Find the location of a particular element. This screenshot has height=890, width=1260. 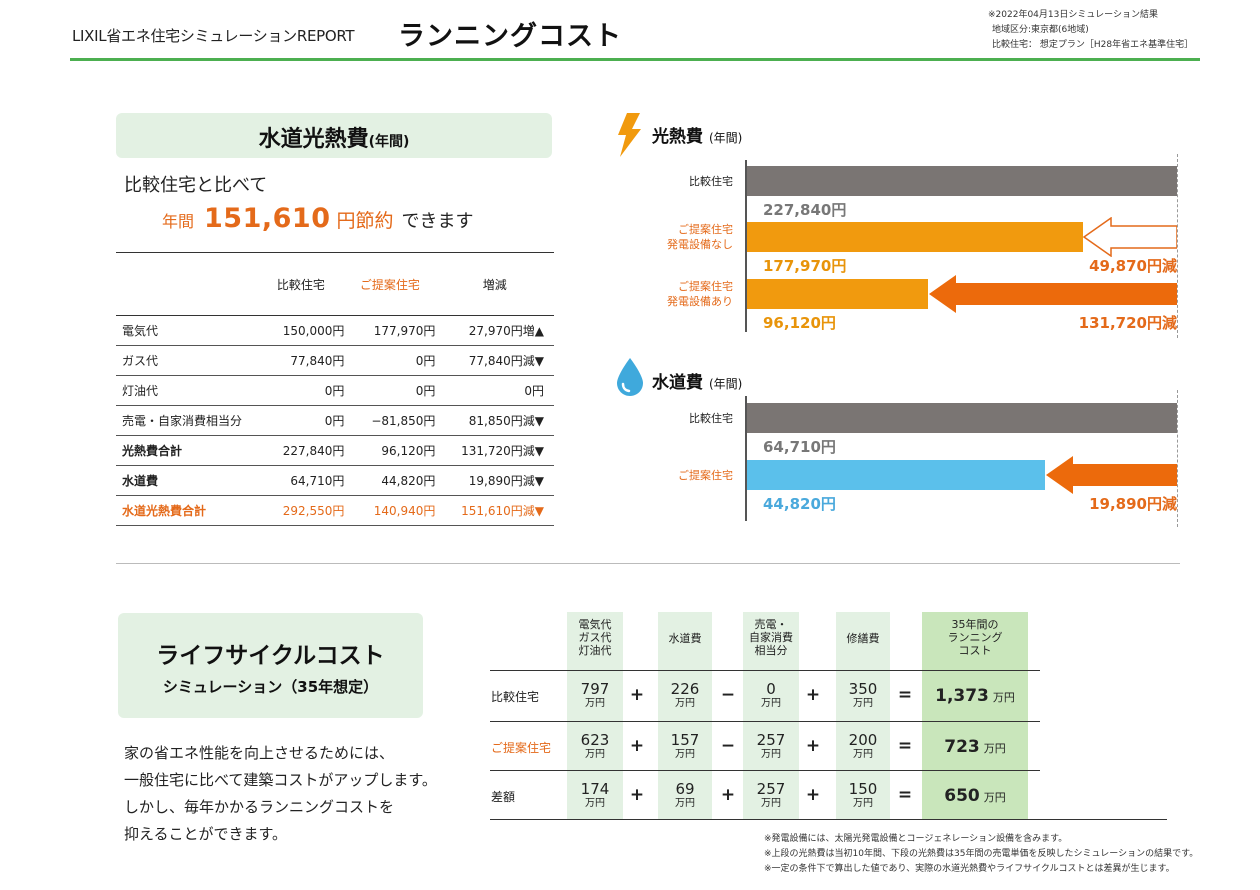

lifecycle-header-line: 修繕費 is located at coordinates (863, 638).